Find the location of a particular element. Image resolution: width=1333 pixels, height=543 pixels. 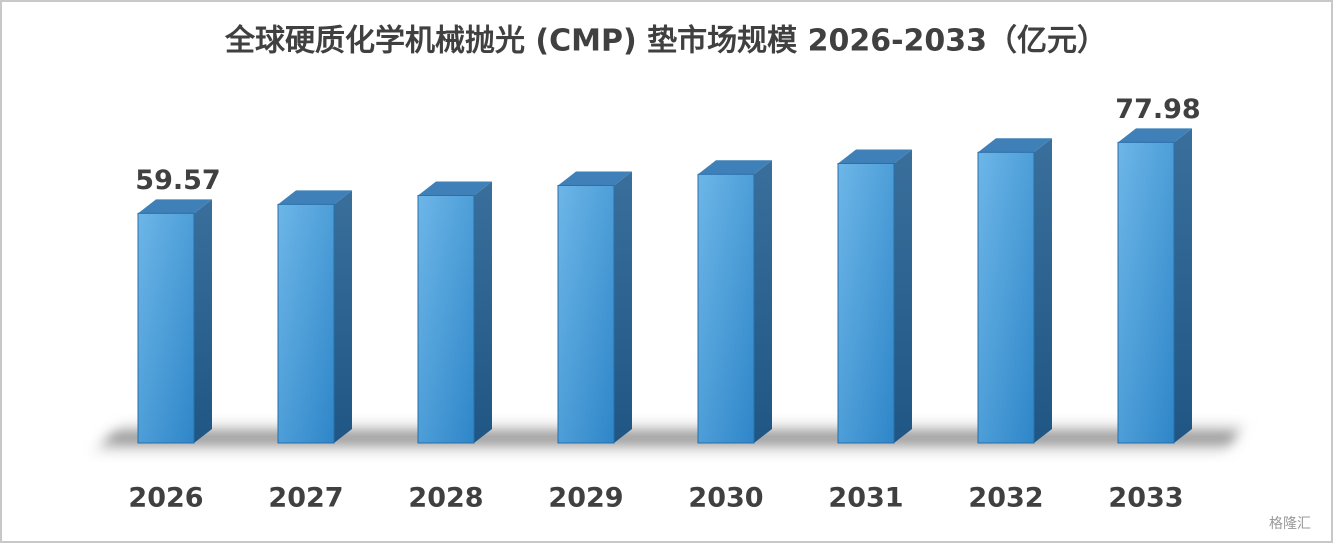

value-label: 59.57 is located at coordinates (177, 180).